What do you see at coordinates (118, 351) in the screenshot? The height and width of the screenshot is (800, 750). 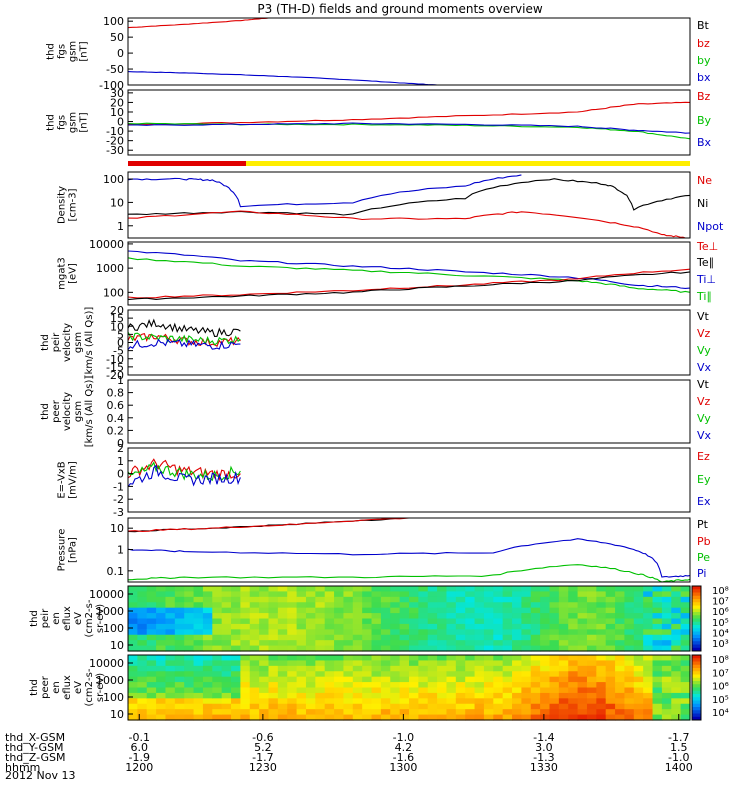 I see `y-tick-label: -5` at bounding box center [118, 351].